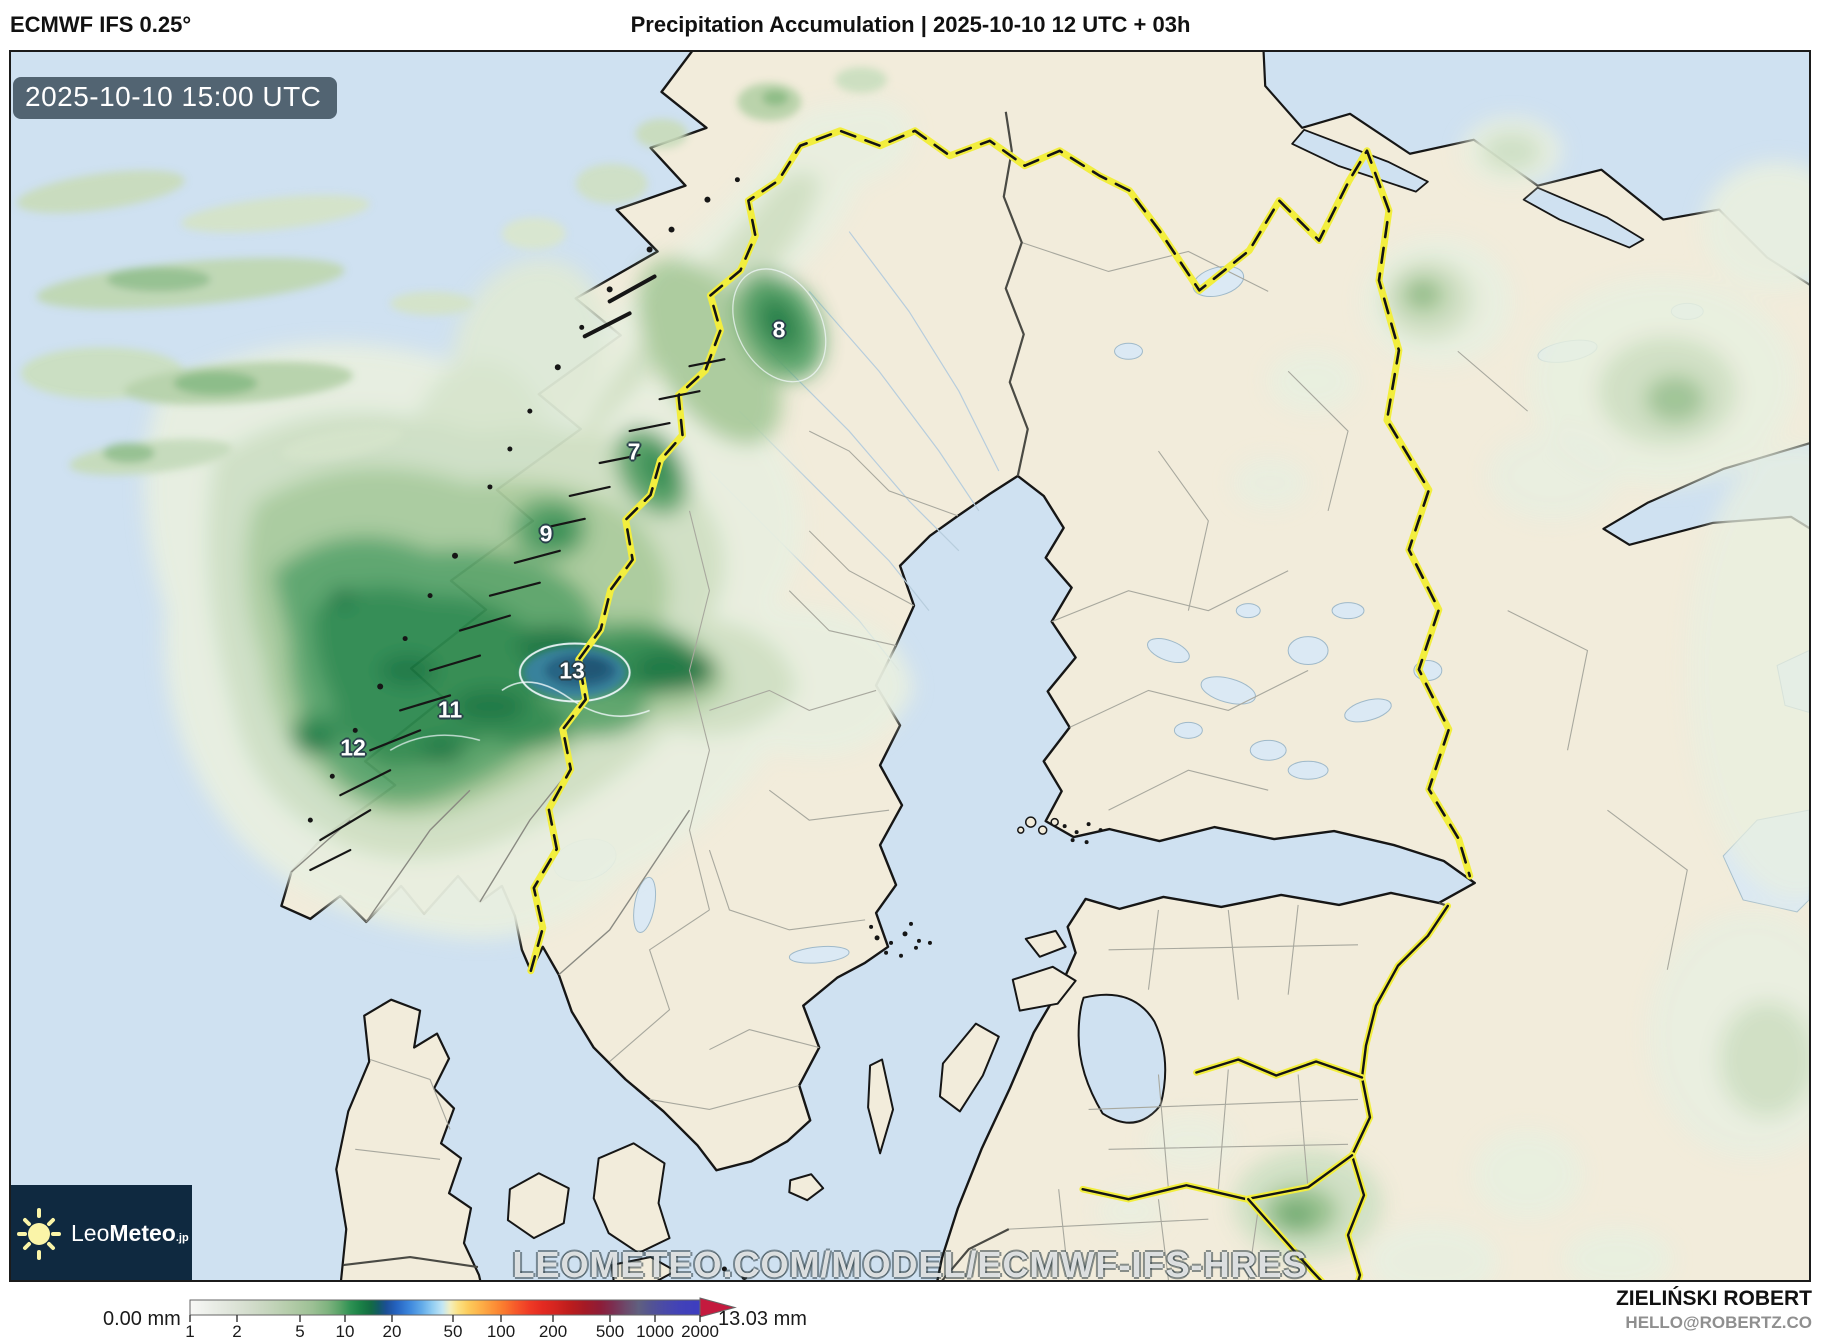 Image resolution: width=1821 pixels, height=1338 pixels. Describe the element at coordinates (175, 98) in the screenshot. I see `timestamp-badge: 2025-10-10 15:00 UTC` at that location.